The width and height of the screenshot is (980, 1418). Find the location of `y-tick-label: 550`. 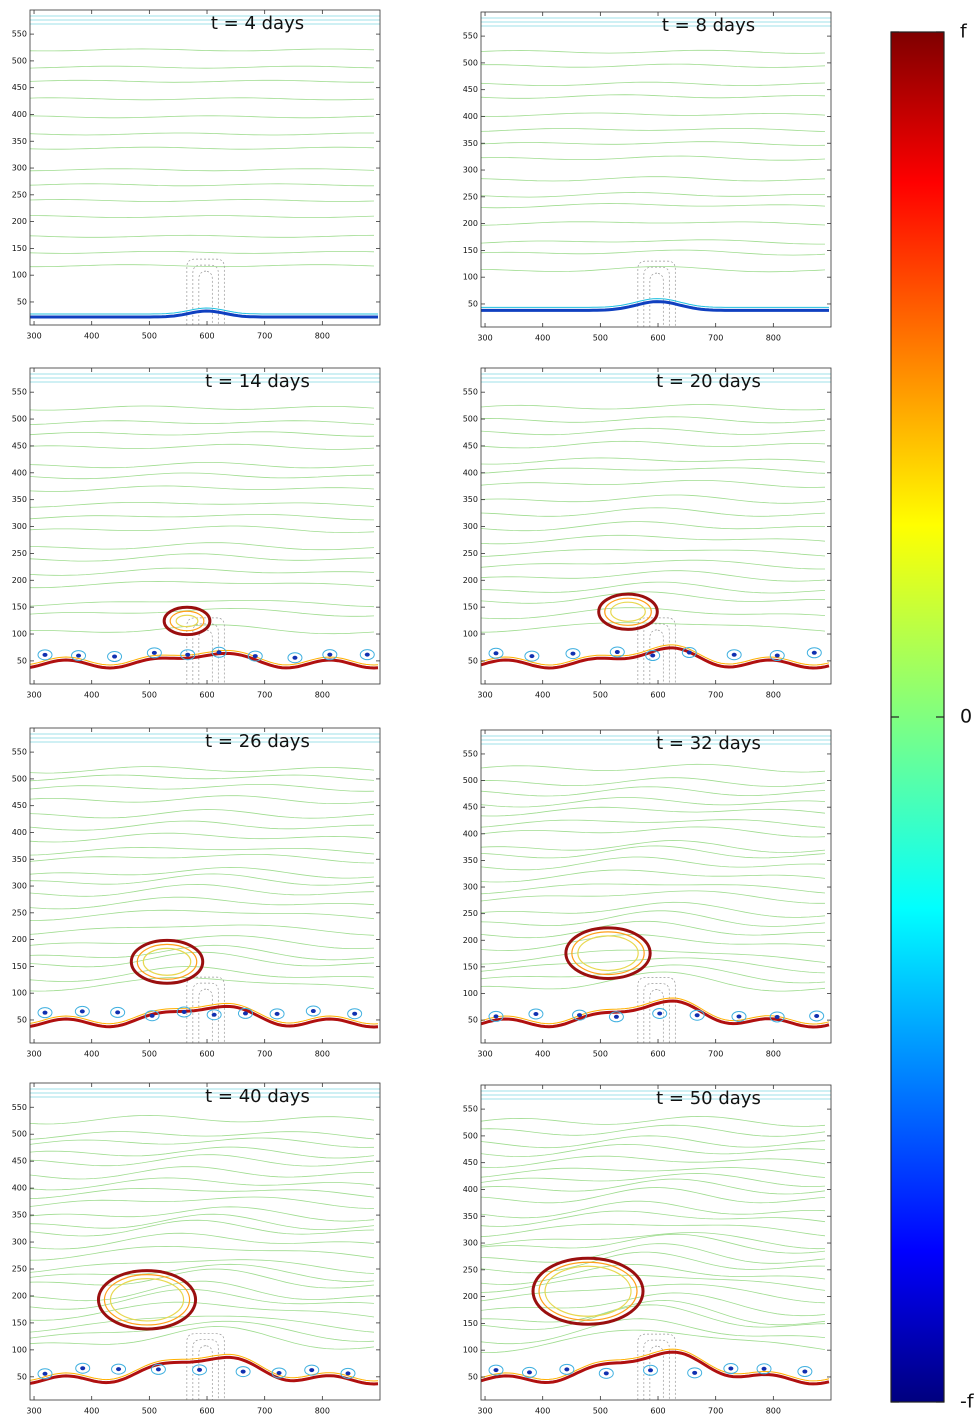

y-tick-label: 550 is located at coordinates (470, 36).